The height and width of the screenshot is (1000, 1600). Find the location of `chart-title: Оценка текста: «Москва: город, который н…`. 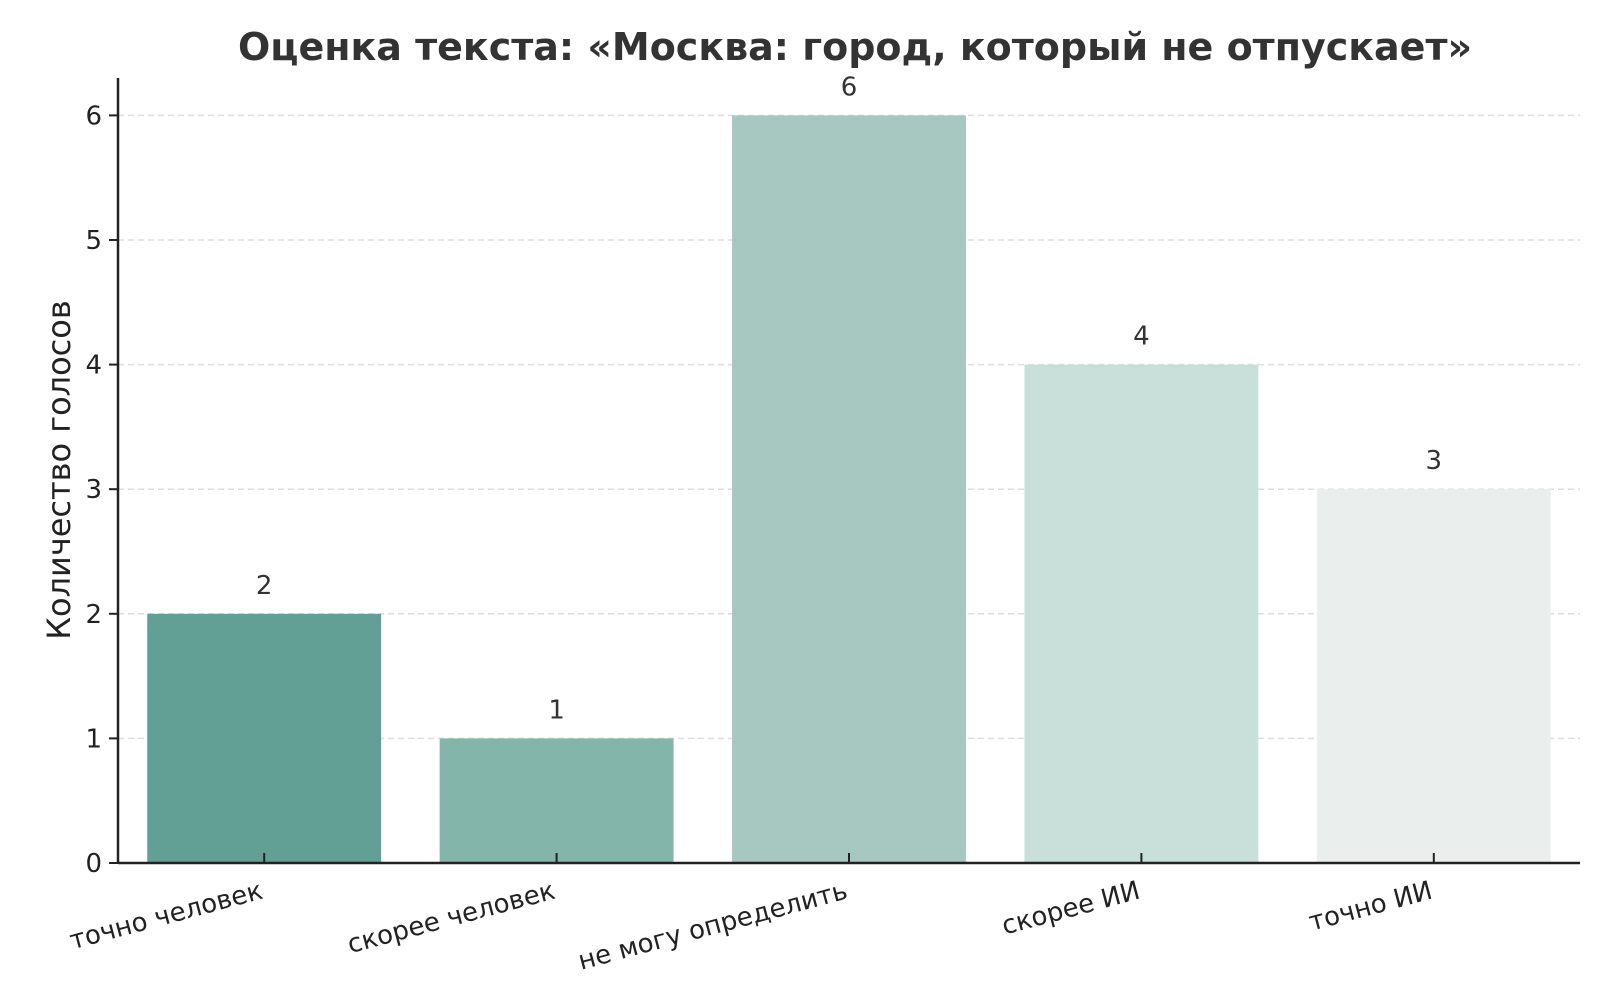

chart-title: Оценка текста: «Москва: город, который н… is located at coordinates (855, 47).